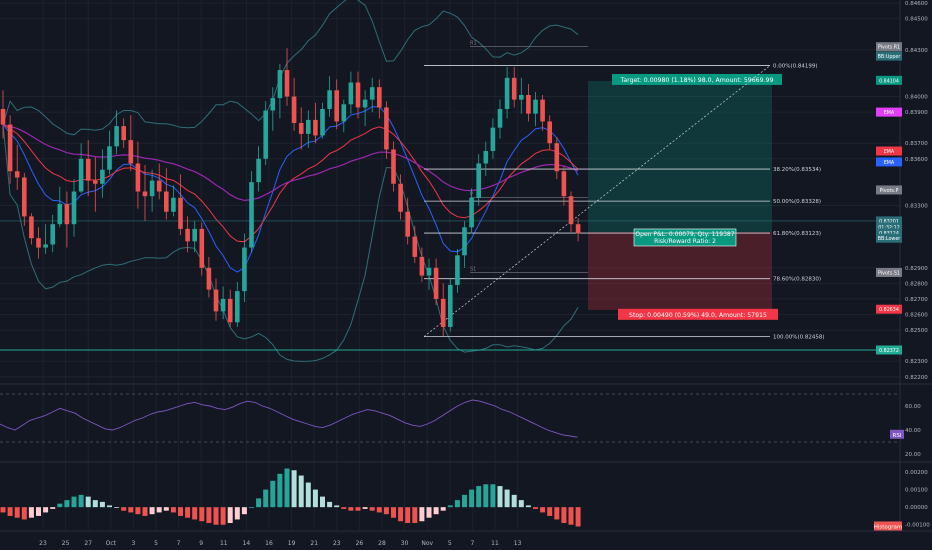  What do you see at coordinates (247, 543) in the screenshot?
I see `time-tick-label: 14` at bounding box center [247, 543].